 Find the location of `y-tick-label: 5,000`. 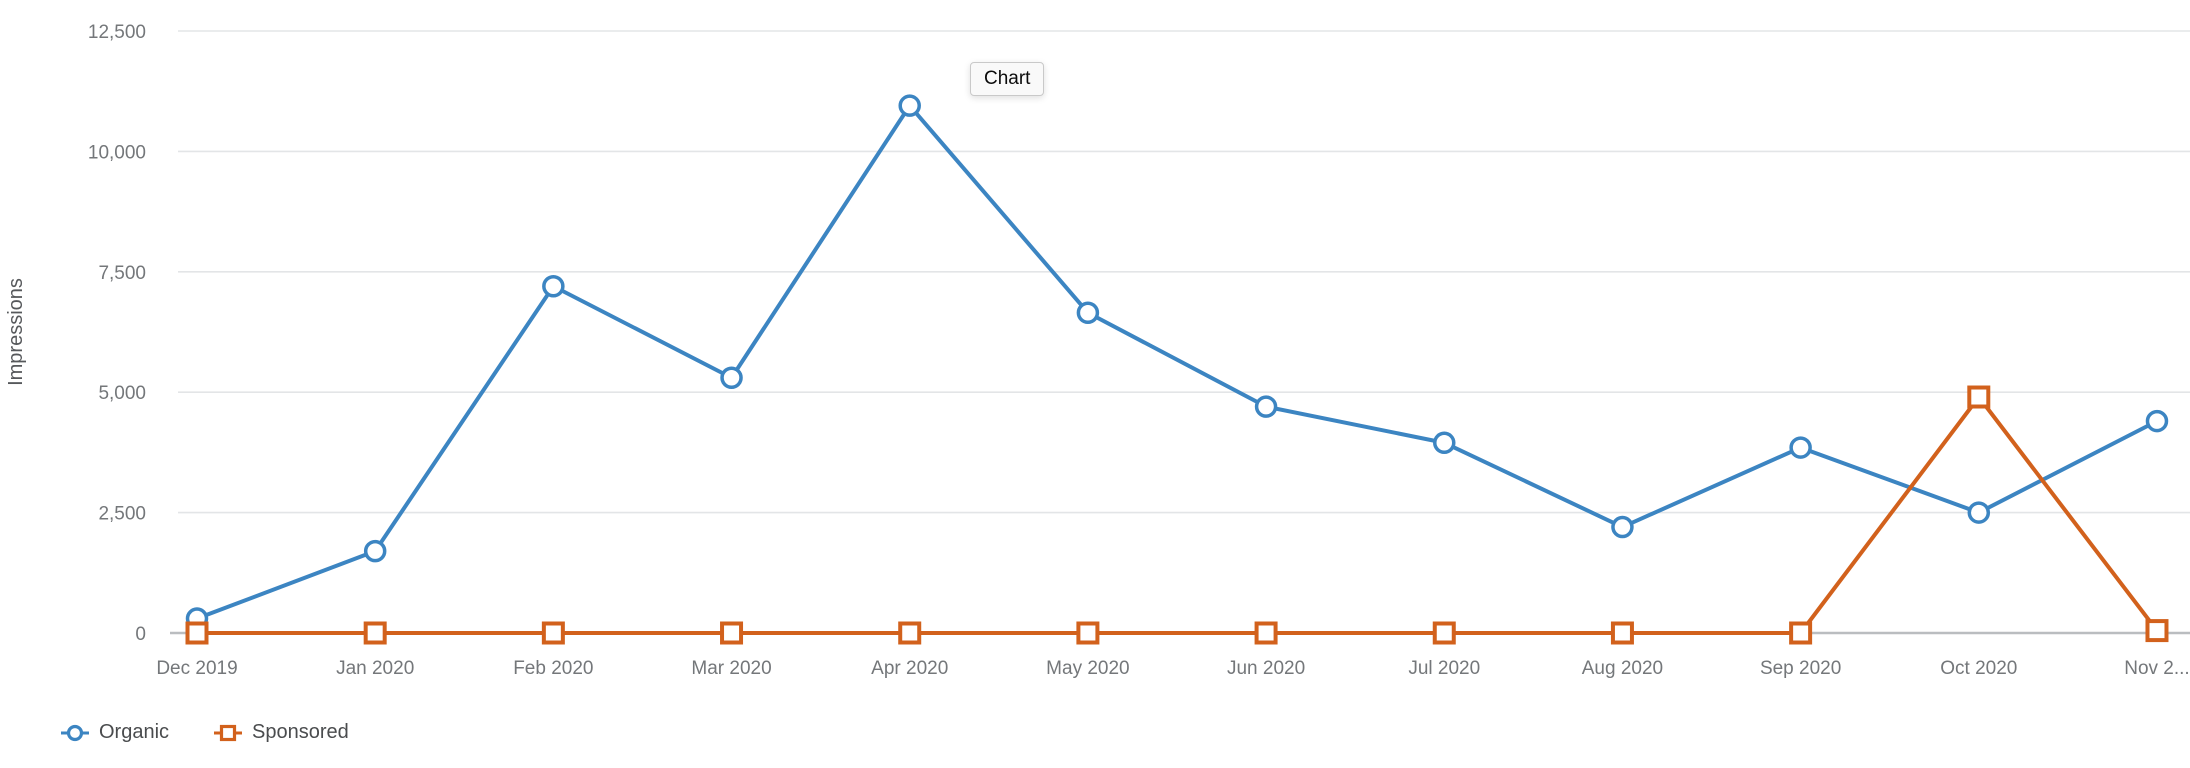

y-tick-label: 5,000 is located at coordinates (122, 393).